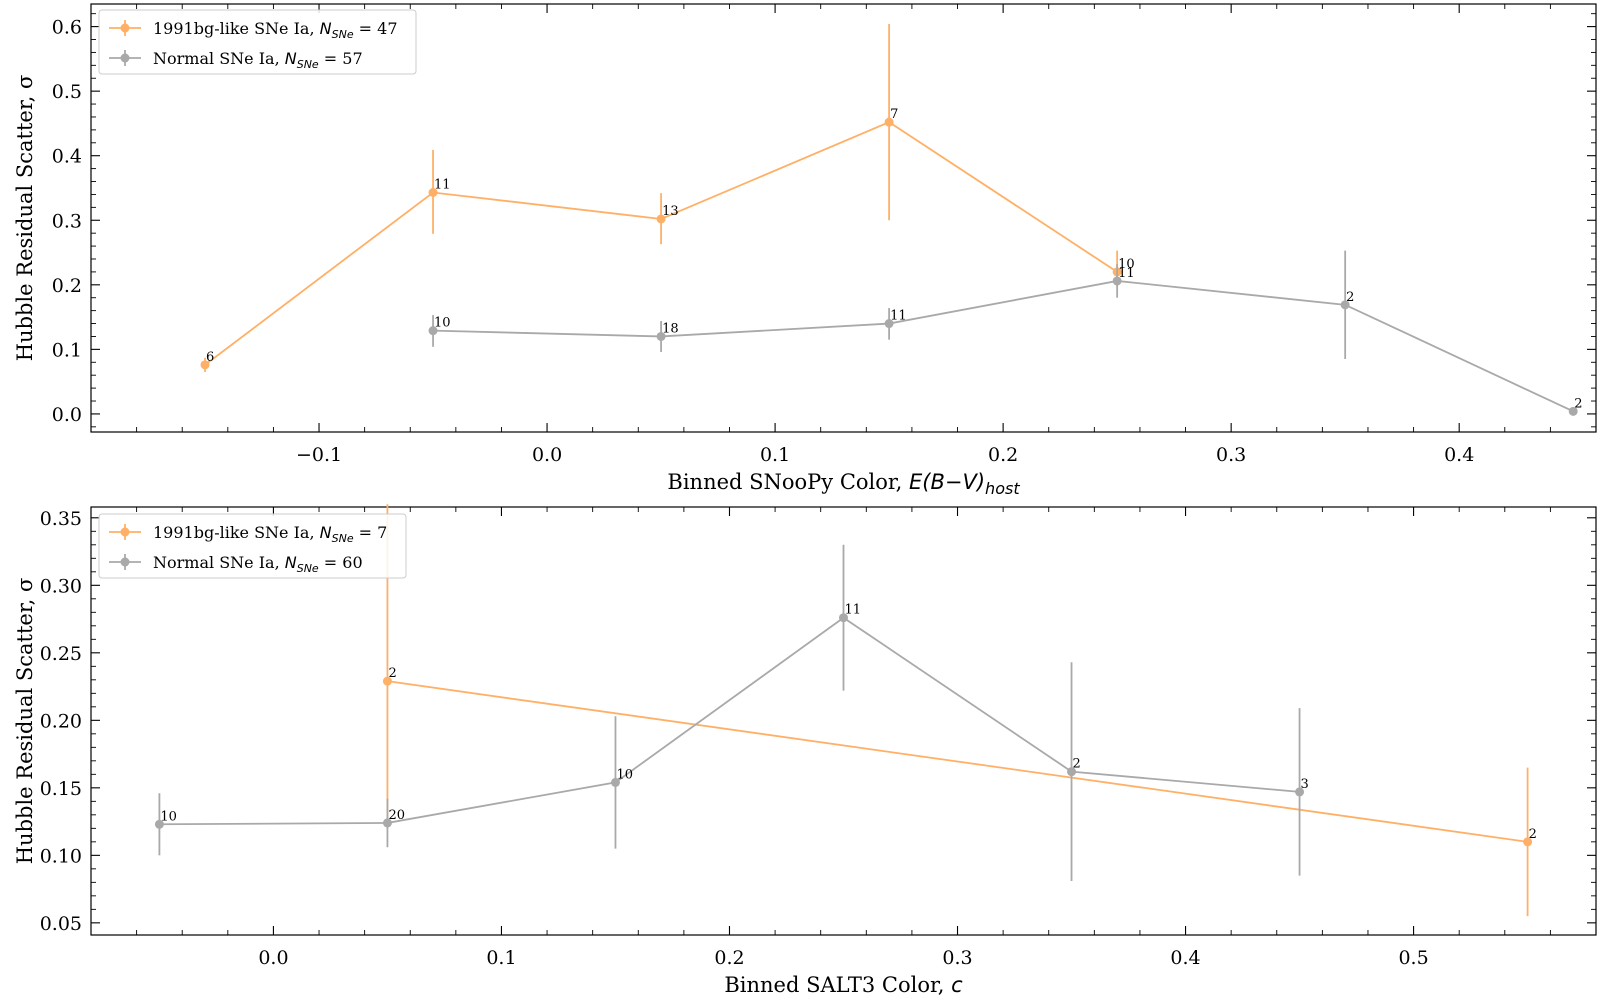 The height and width of the screenshot is (1000, 1600). I want to click on x-axis-title: Binned SALT3 Color, c, so click(843, 985).